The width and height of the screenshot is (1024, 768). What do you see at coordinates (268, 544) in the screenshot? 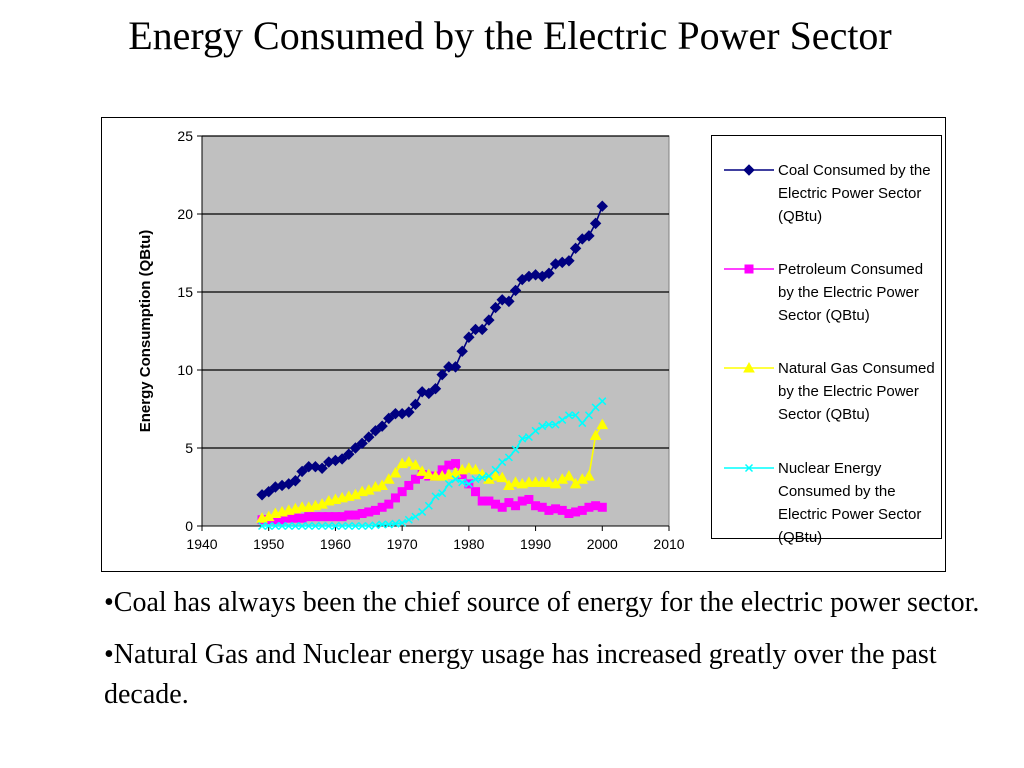
I see `x-tick-label: 1950` at bounding box center [268, 544].